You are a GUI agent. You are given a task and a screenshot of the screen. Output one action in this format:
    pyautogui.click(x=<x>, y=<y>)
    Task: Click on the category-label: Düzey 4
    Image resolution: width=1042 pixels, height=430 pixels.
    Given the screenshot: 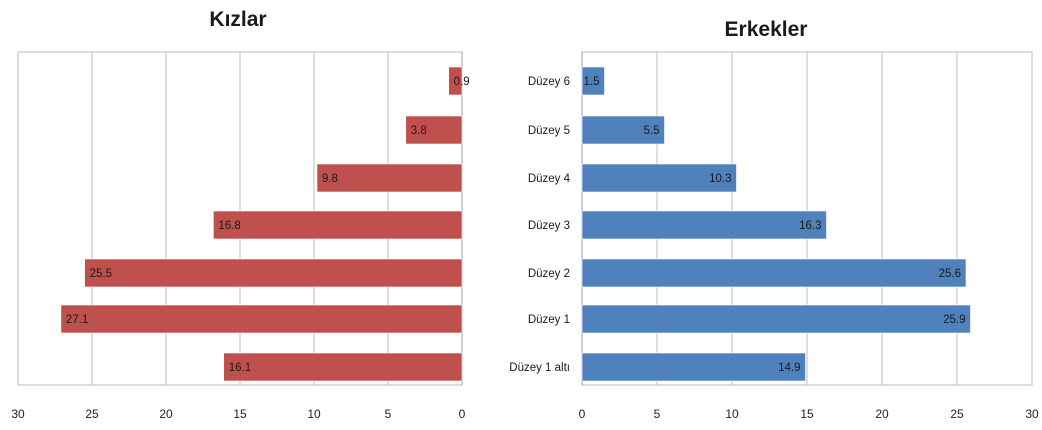 What is the action you would take?
    pyautogui.click(x=549, y=179)
    